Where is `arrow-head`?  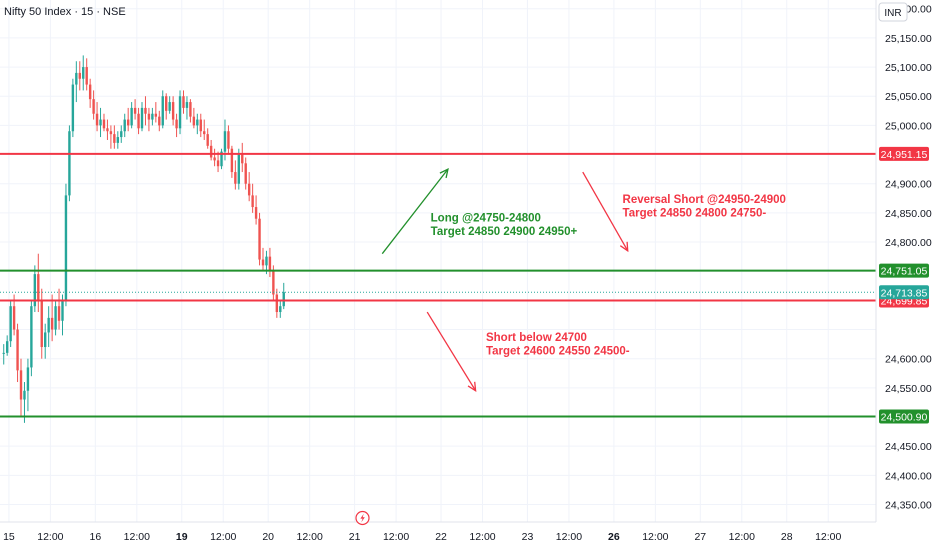 arrow-head is located at coordinates (472, 387).